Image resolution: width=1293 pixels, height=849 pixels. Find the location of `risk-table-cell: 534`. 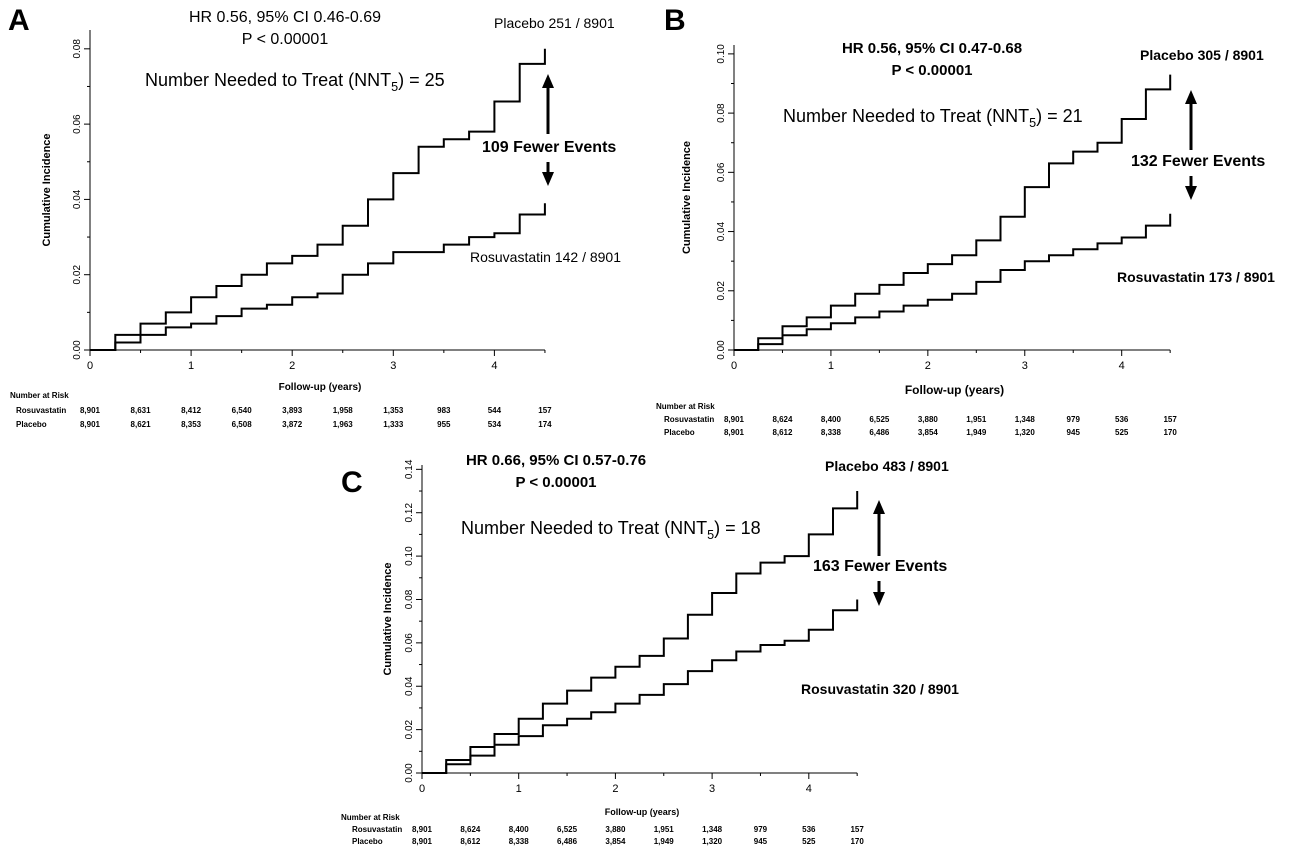

risk-table-cell: 534 is located at coordinates (495, 424).